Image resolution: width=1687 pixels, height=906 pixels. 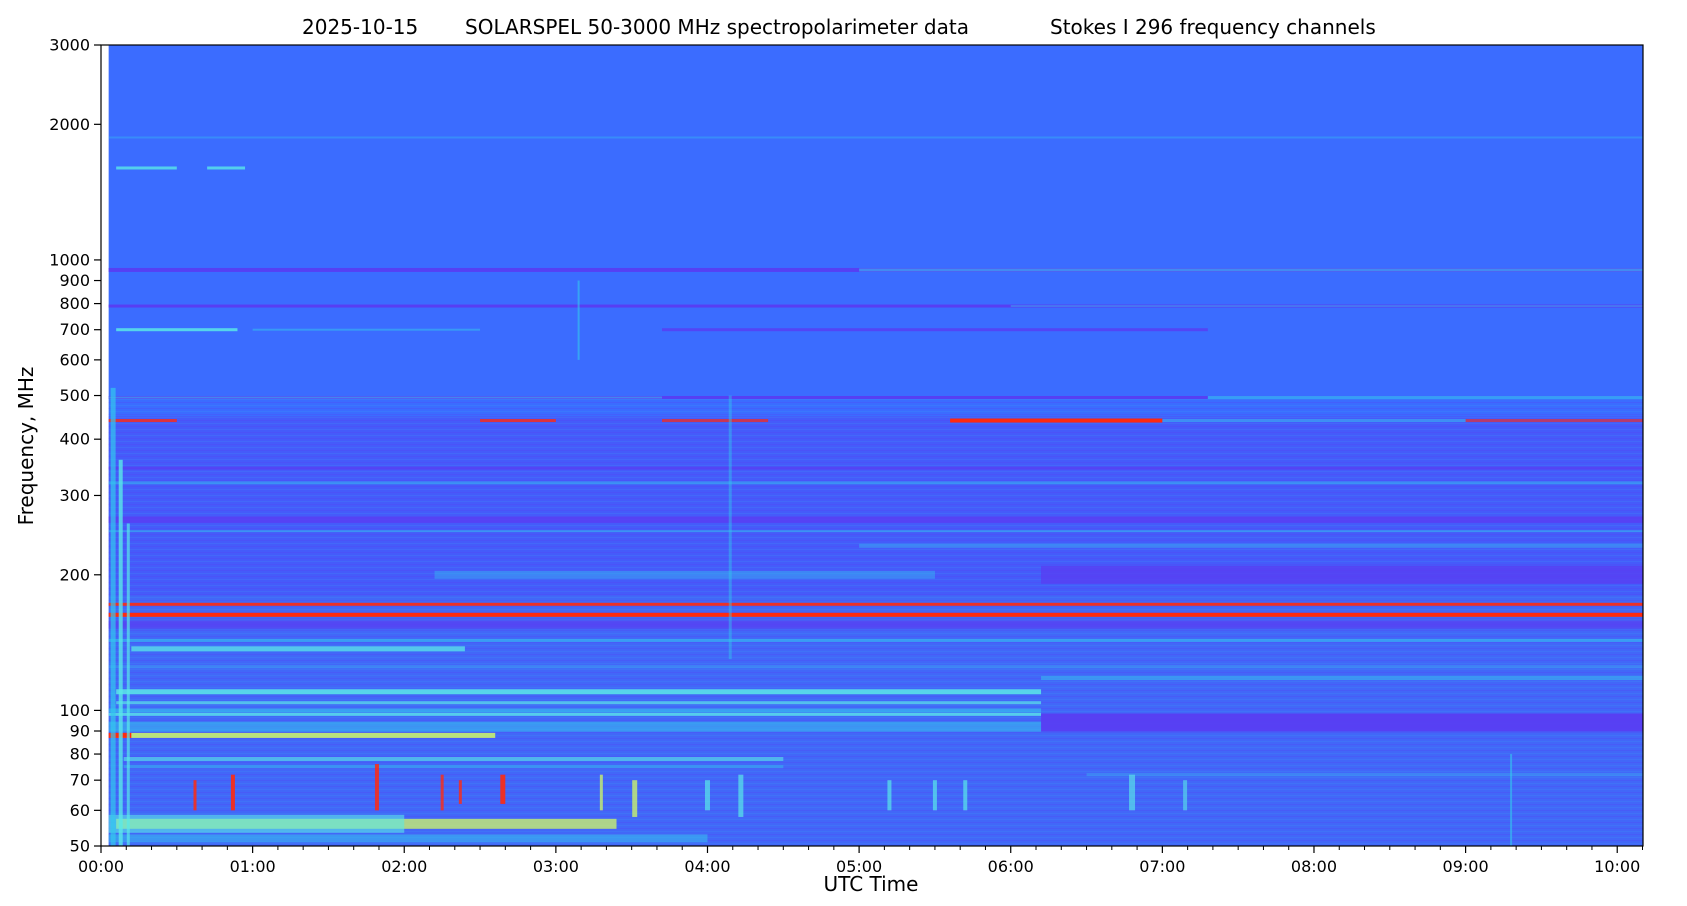 I want to click on y-tick-label: 1000, so click(x=69, y=259).